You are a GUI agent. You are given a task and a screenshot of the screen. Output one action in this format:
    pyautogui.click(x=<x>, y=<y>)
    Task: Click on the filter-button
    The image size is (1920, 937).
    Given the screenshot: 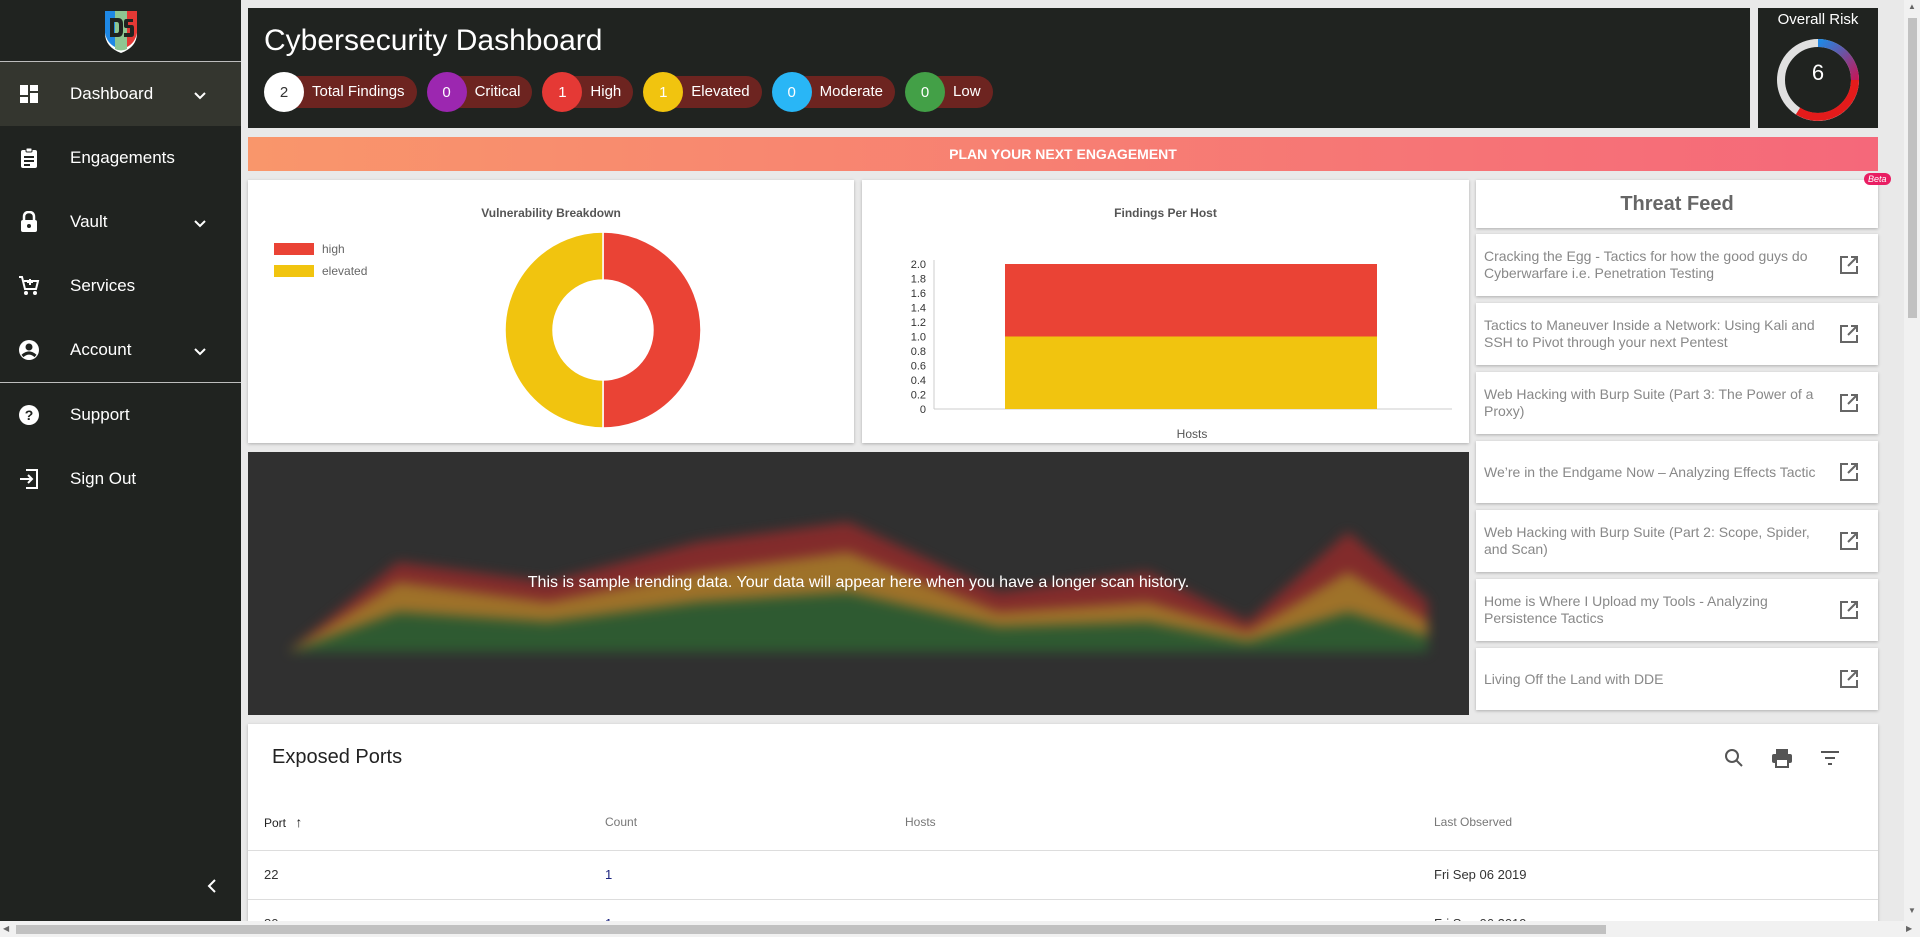 What is the action you would take?
    pyautogui.click(x=1830, y=758)
    